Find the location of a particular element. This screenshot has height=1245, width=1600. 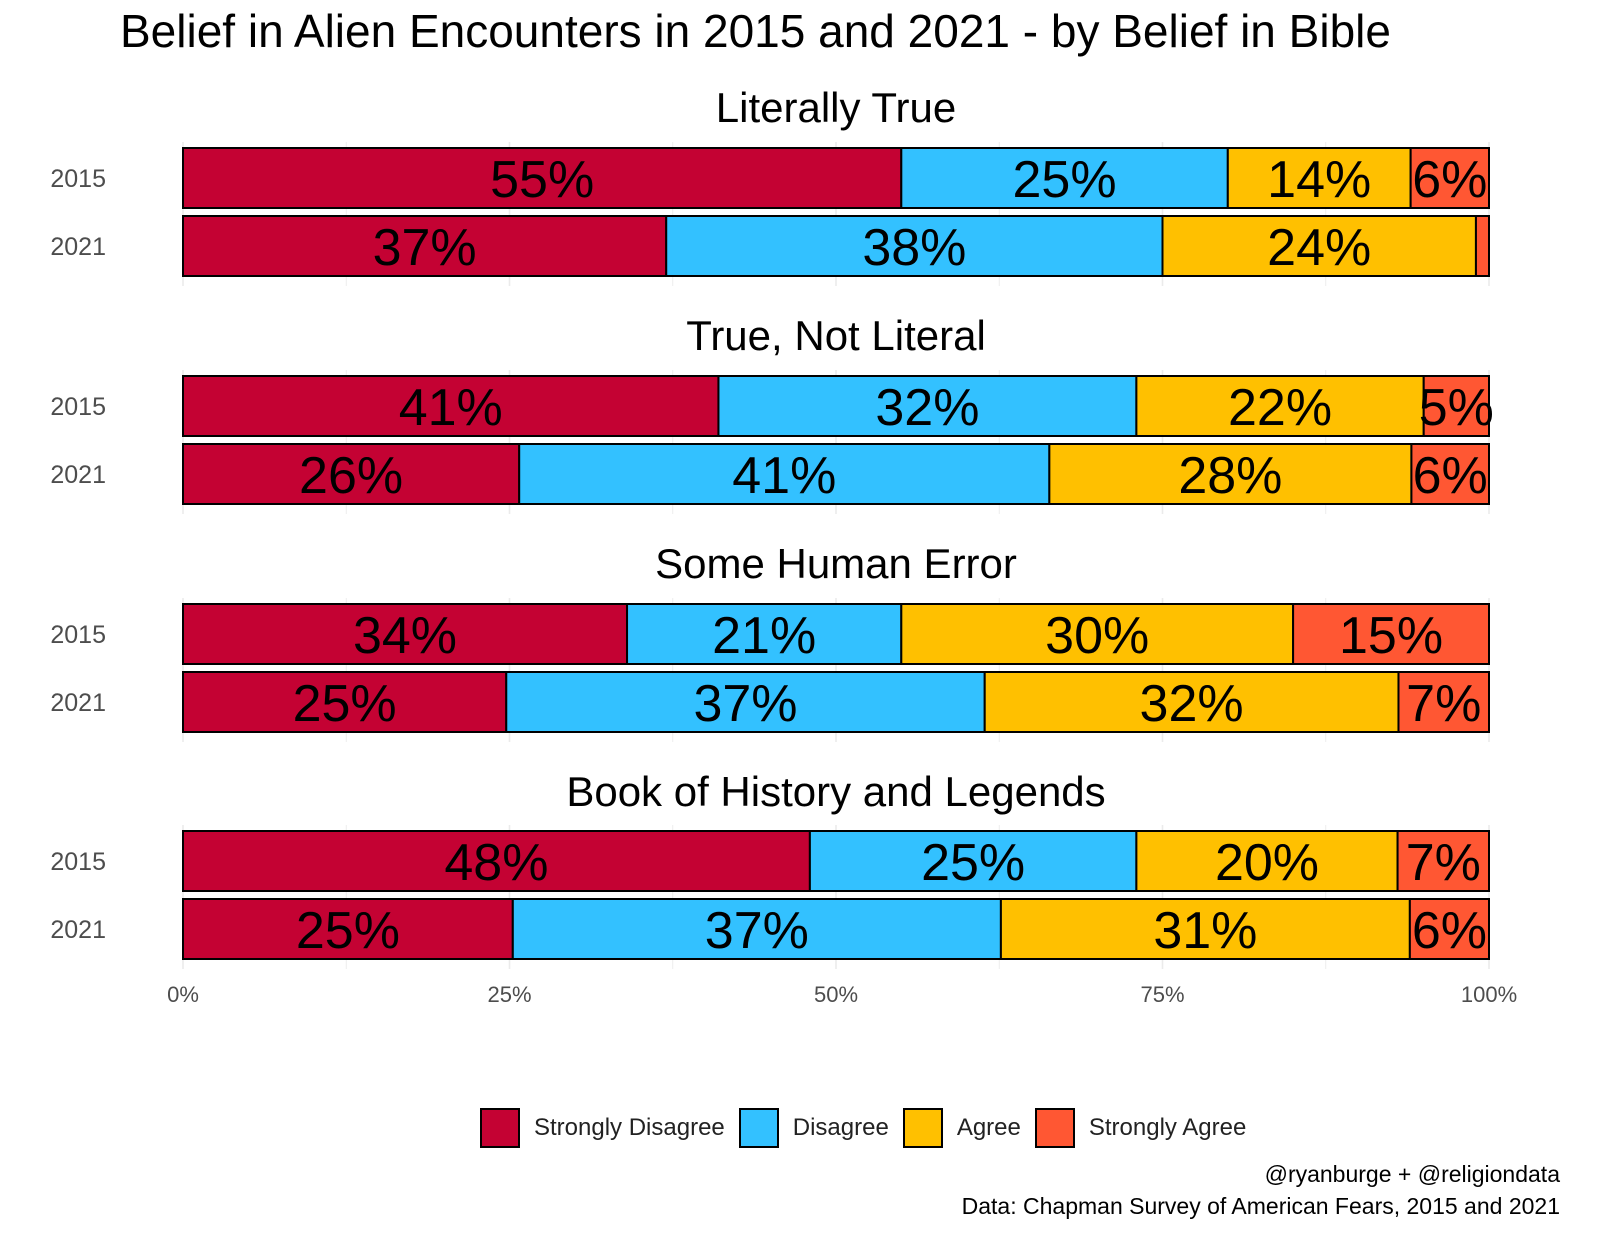

legend-swatch-strongly-disagree is located at coordinates (500, 1128).